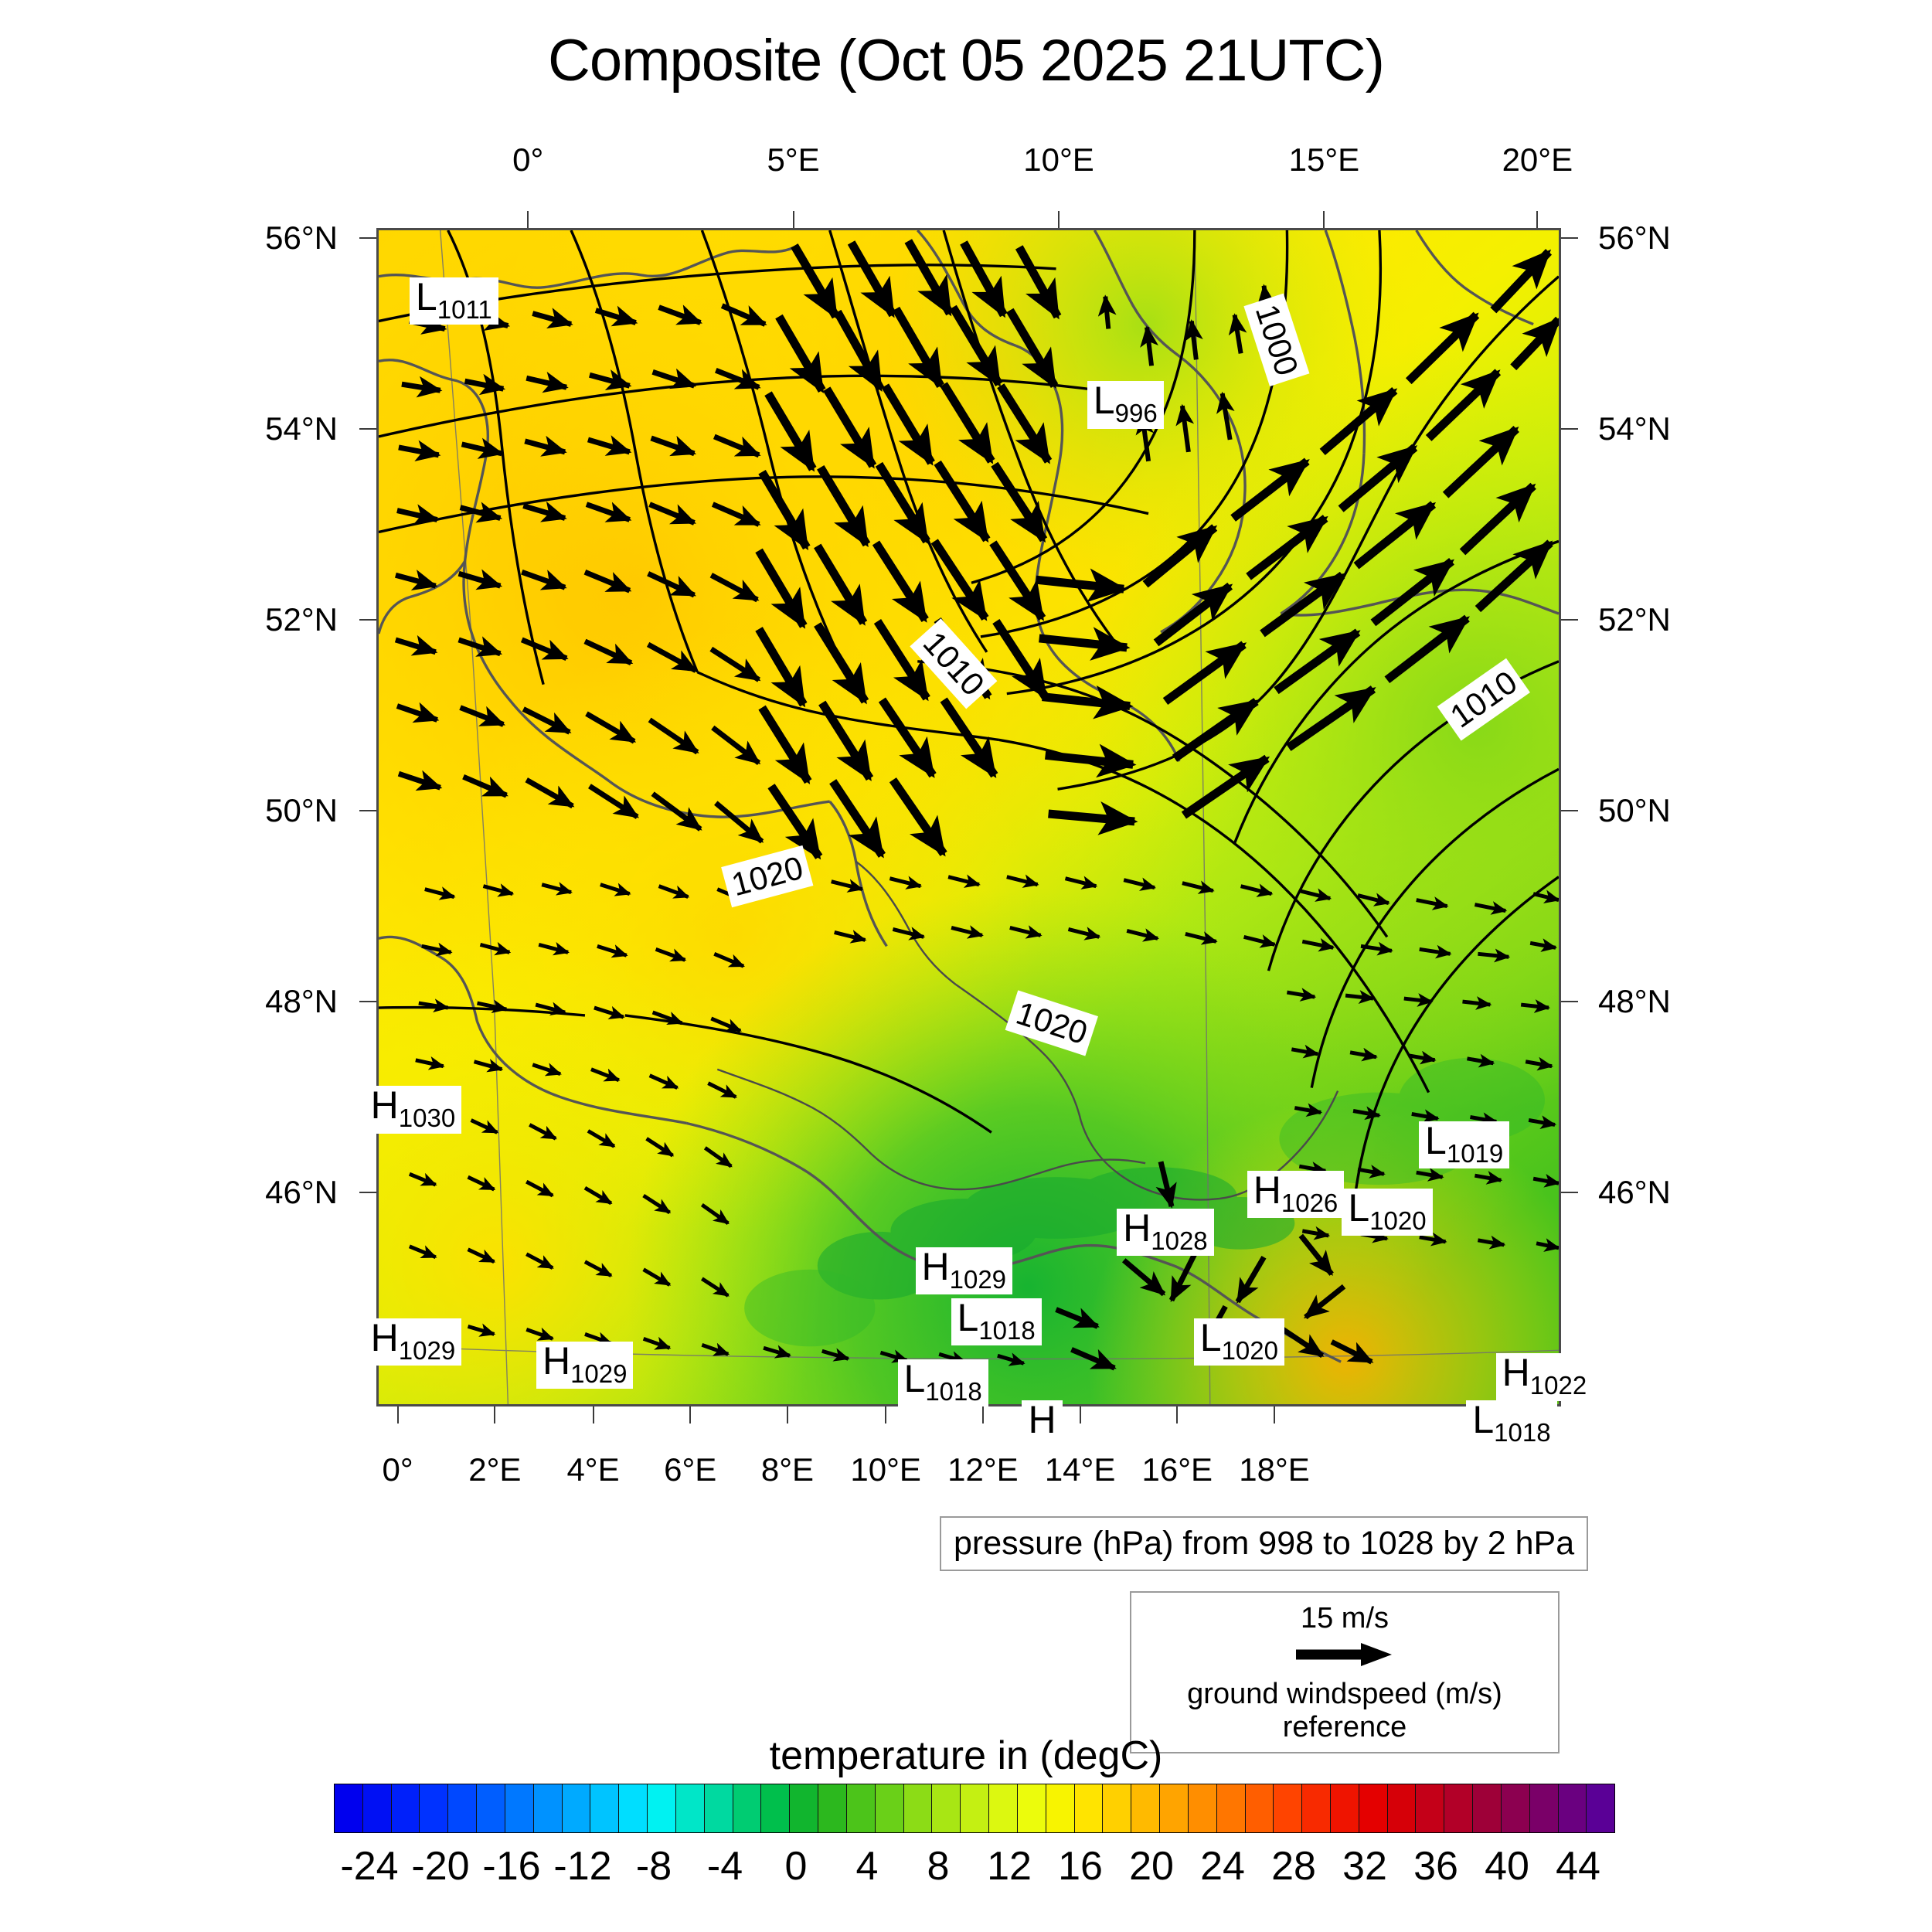 The image size is (1932, 1932). What do you see at coordinates (413, 1342) in the screenshot?
I see `pressure-marker-h-1029: H1029` at bounding box center [413, 1342].